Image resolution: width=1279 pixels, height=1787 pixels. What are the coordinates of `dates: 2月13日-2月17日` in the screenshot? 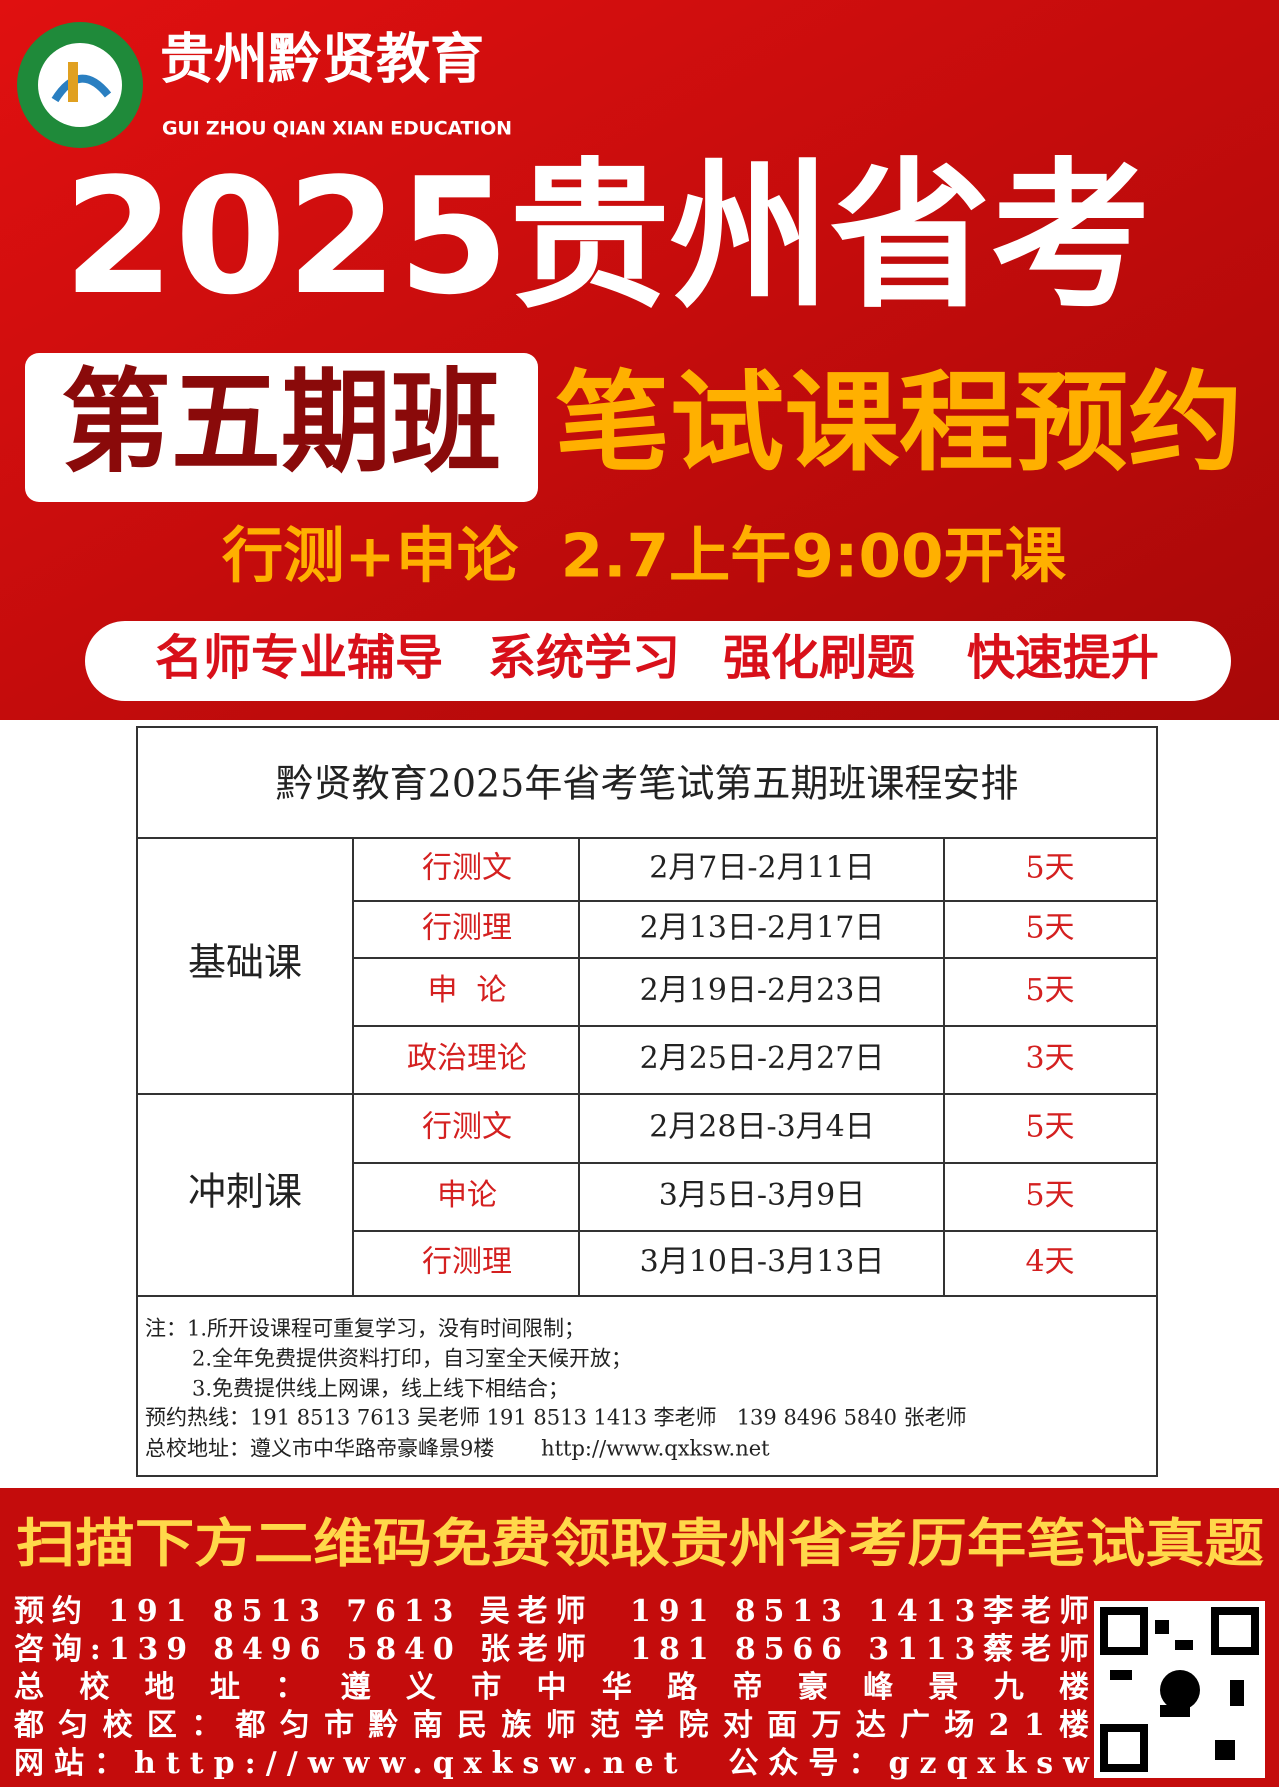 It's located at (762, 928).